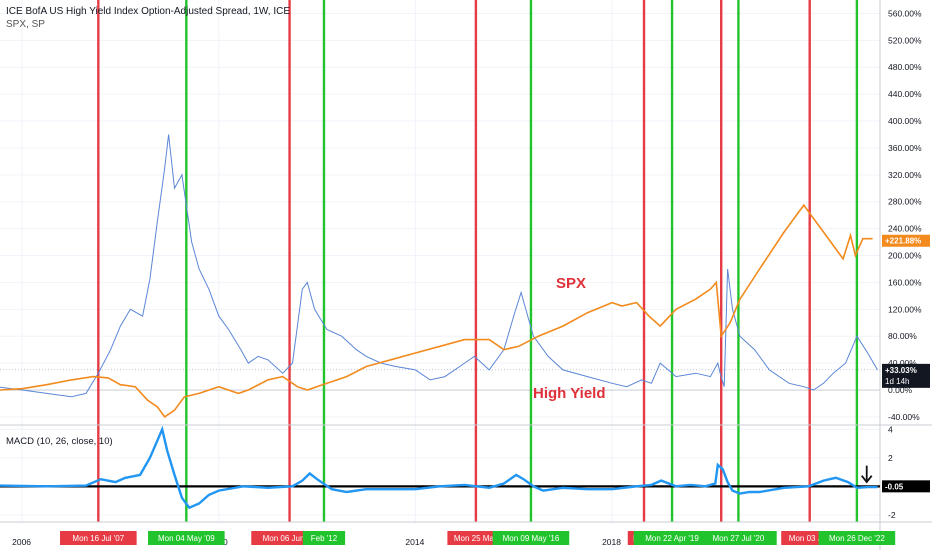 Image resolution: width=932 pixels, height=550 pixels. What do you see at coordinates (902, 363) in the screenshot?
I see `y-tick-label-13: 40.00%` at bounding box center [902, 363].